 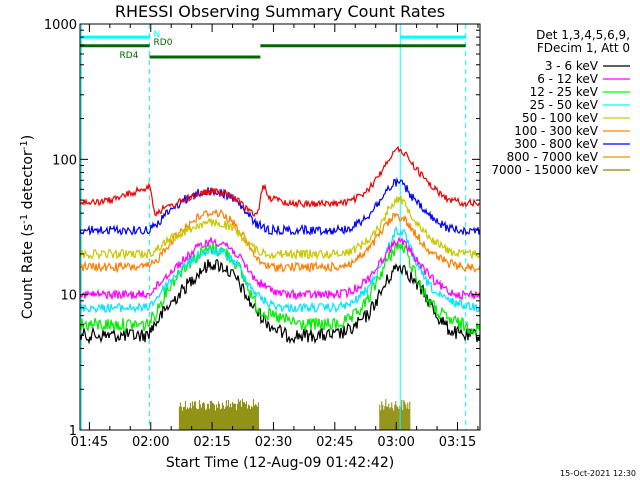 What do you see at coordinates (556, 131) in the screenshot?
I see `legend-entry-label: 100 - 300 keV` at bounding box center [556, 131].